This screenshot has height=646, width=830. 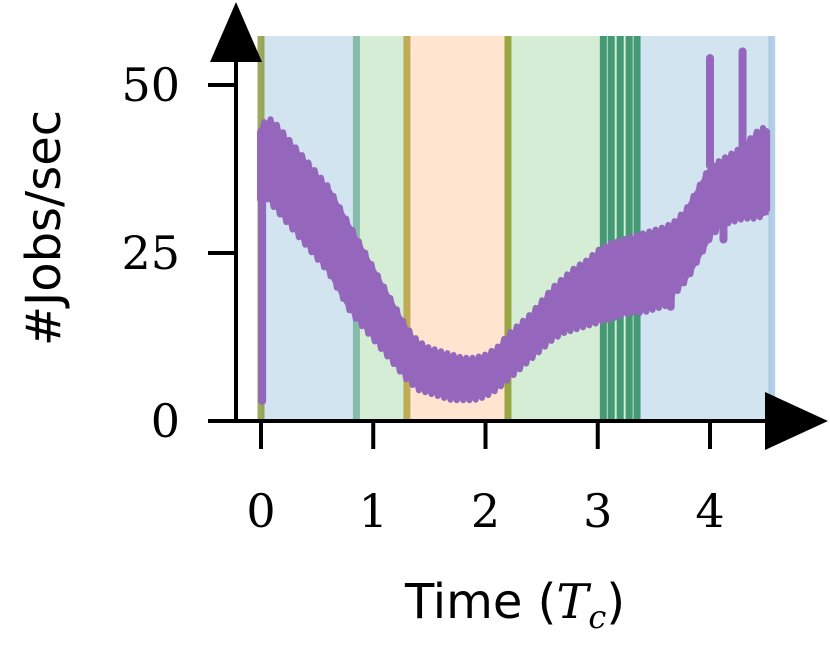 What do you see at coordinates (485, 479) in the screenshot?
I see `x-ticks: 0 1 2 3 4` at bounding box center [485, 479].